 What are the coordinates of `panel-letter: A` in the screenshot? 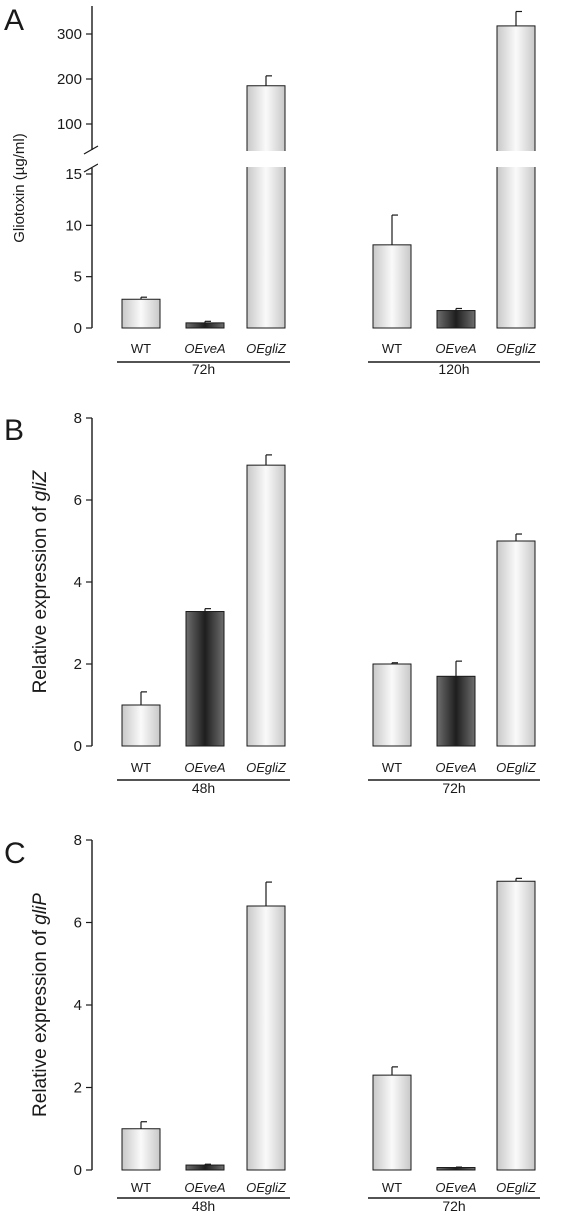 It's located at (14, 20).